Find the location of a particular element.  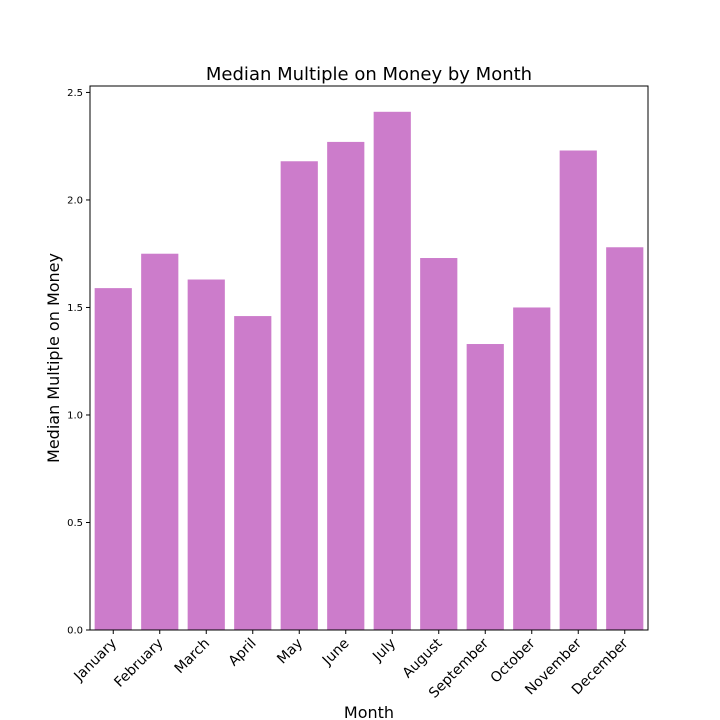

chart-title: Median Multiple on Money by Month is located at coordinates (369, 74).